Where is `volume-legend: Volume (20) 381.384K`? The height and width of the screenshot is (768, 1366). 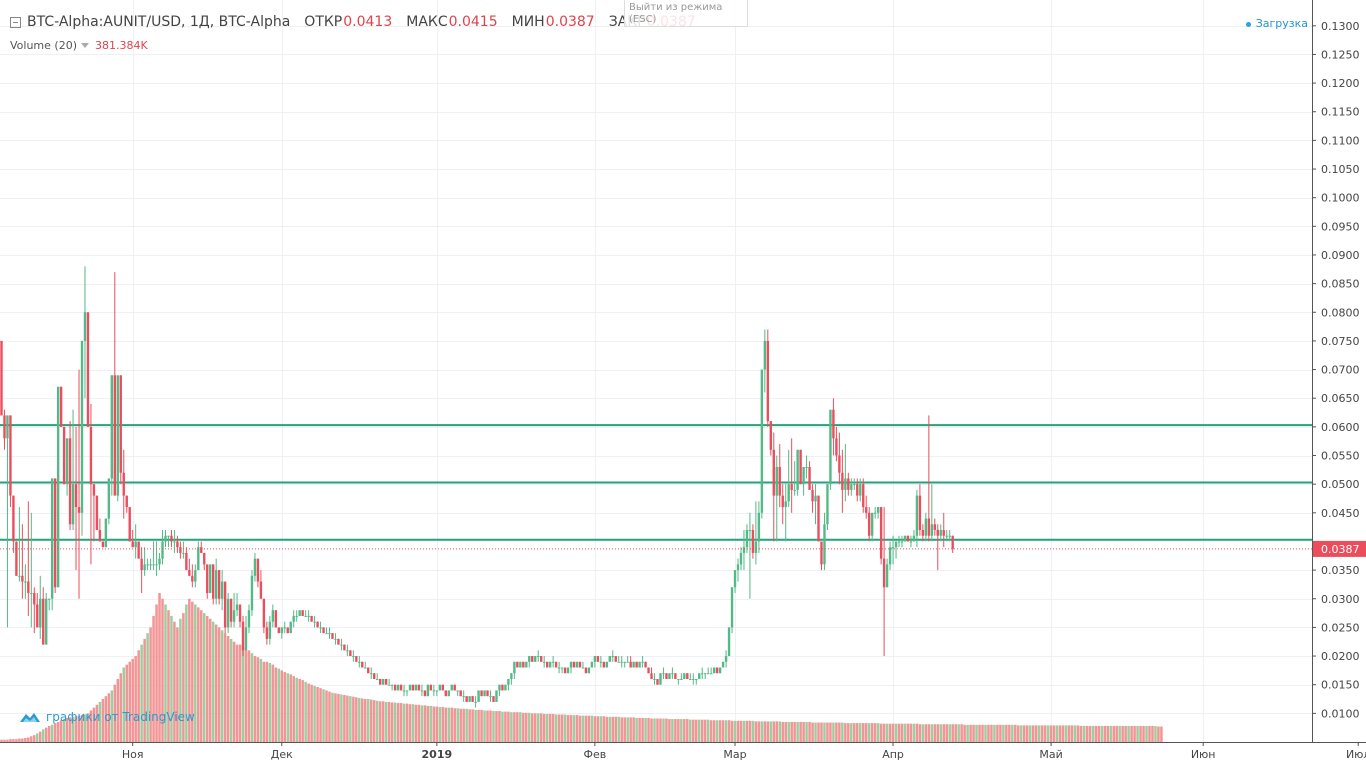
volume-legend: Volume (20) 381.384K is located at coordinates (79, 45).